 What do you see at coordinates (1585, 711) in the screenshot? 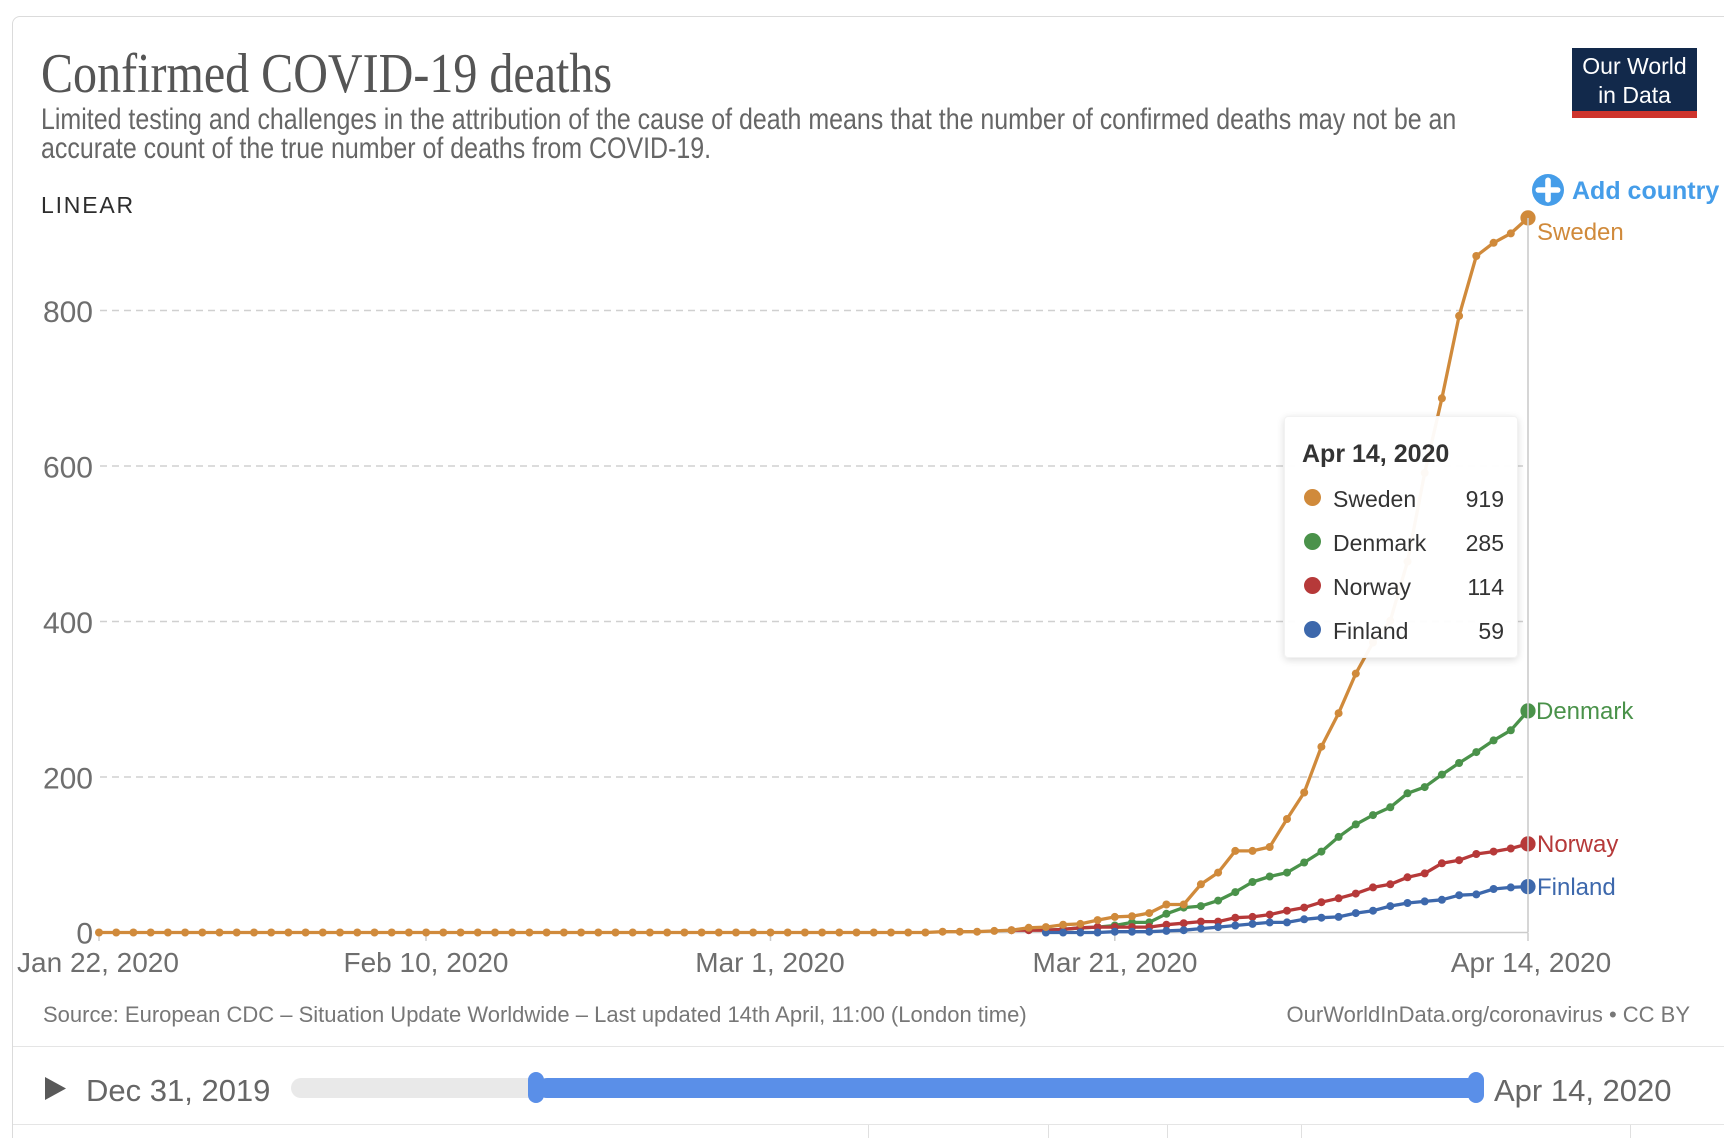
I see `svg-text: Denmark` at bounding box center [1585, 711].